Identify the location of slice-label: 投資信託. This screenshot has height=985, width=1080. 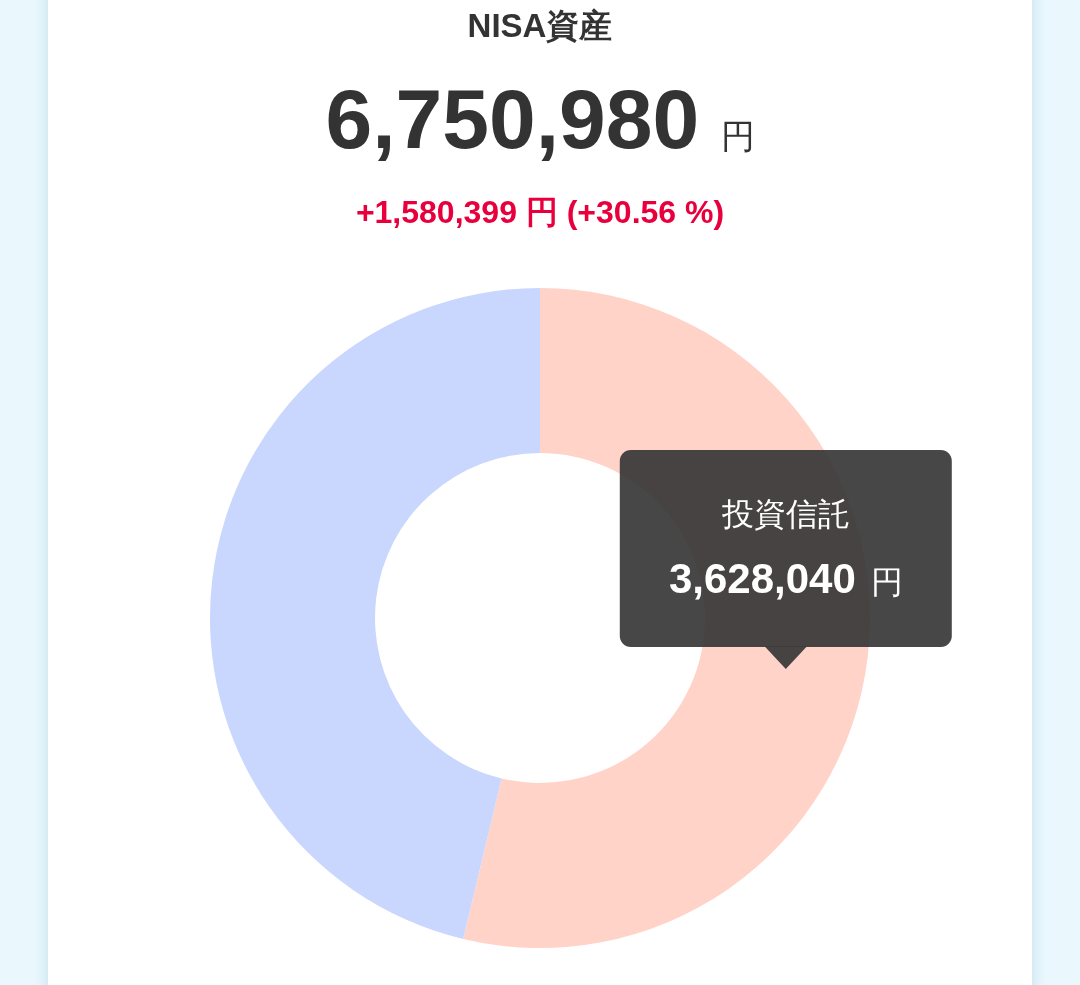
(785, 514).